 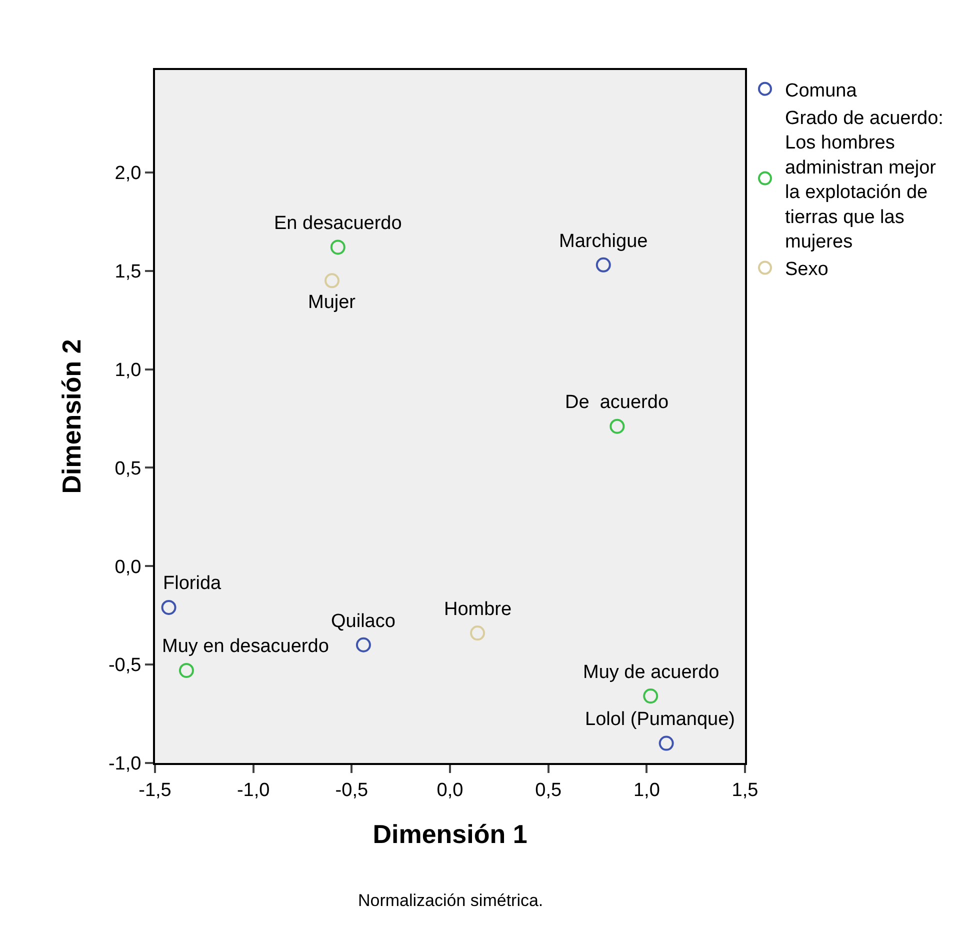 I want to click on text: Normalización simétrica., so click(x=451, y=900).